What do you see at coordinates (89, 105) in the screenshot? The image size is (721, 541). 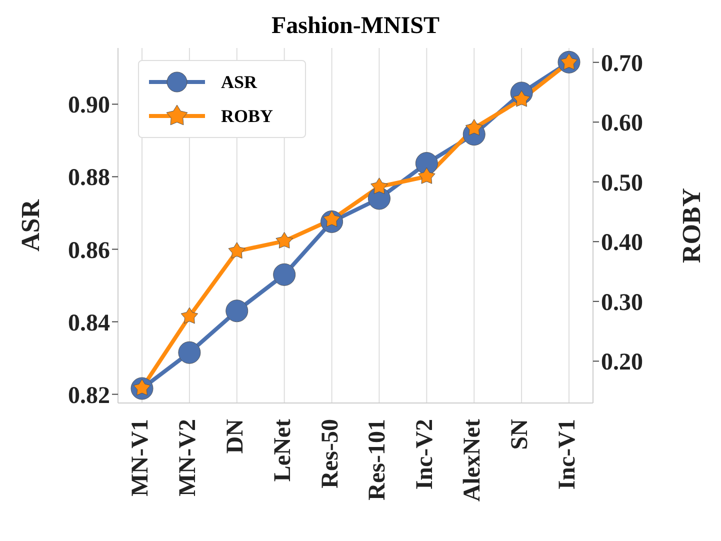 I see `y-tick-label: 0.90` at bounding box center [89, 105].